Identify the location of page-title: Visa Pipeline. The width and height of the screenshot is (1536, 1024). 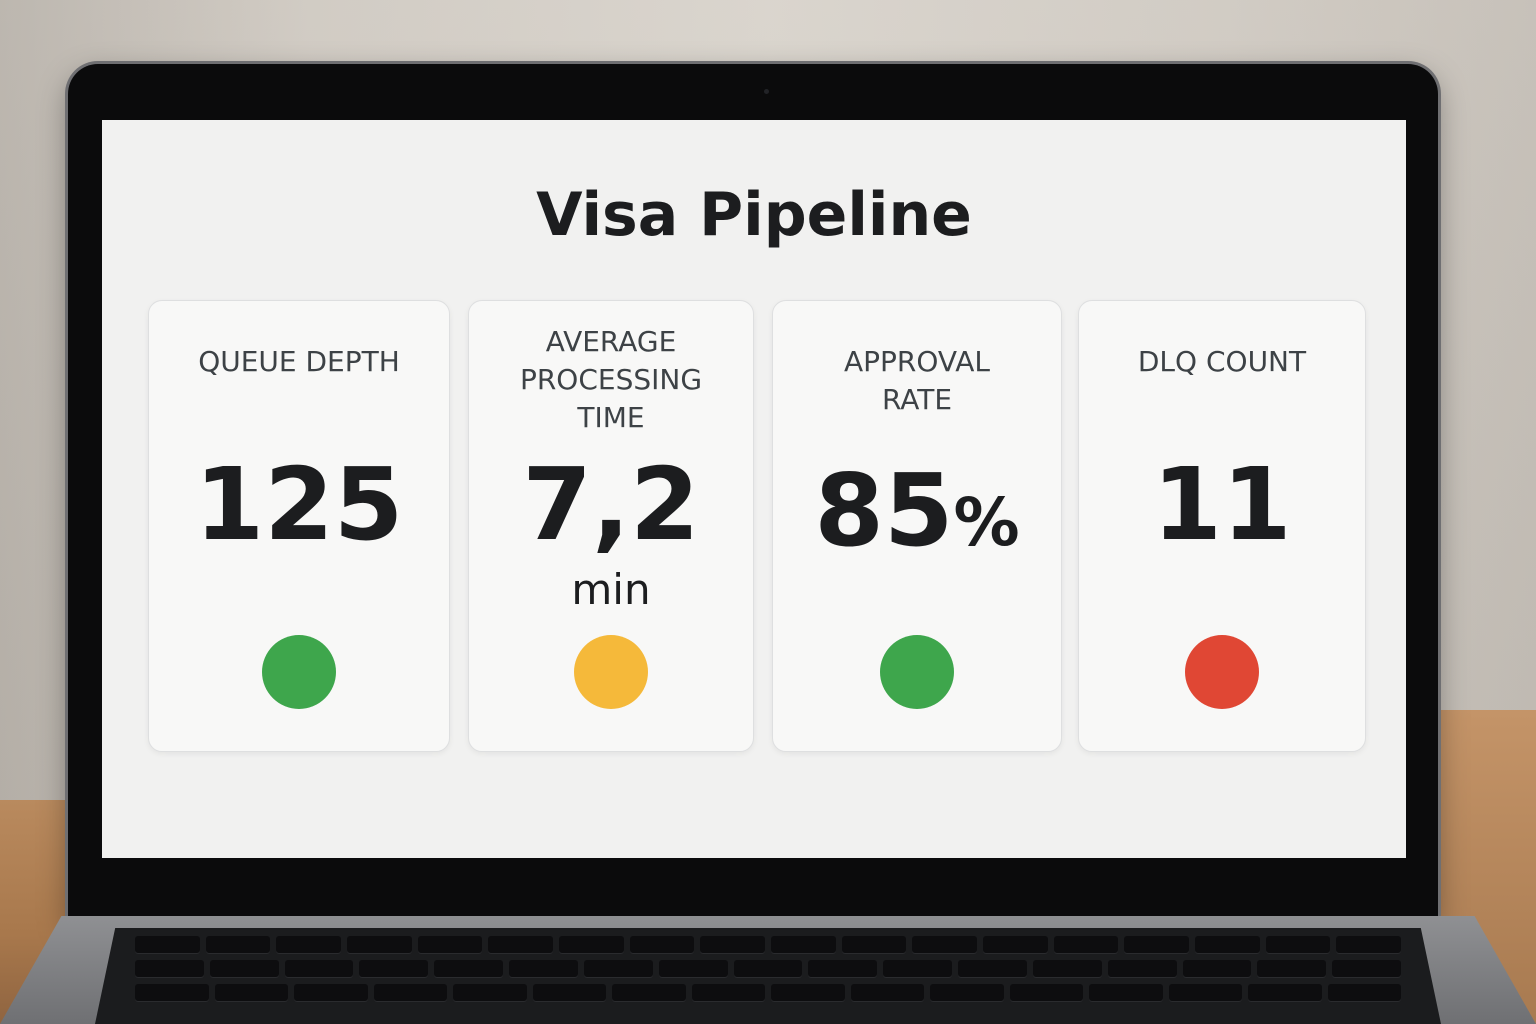
(754, 215).